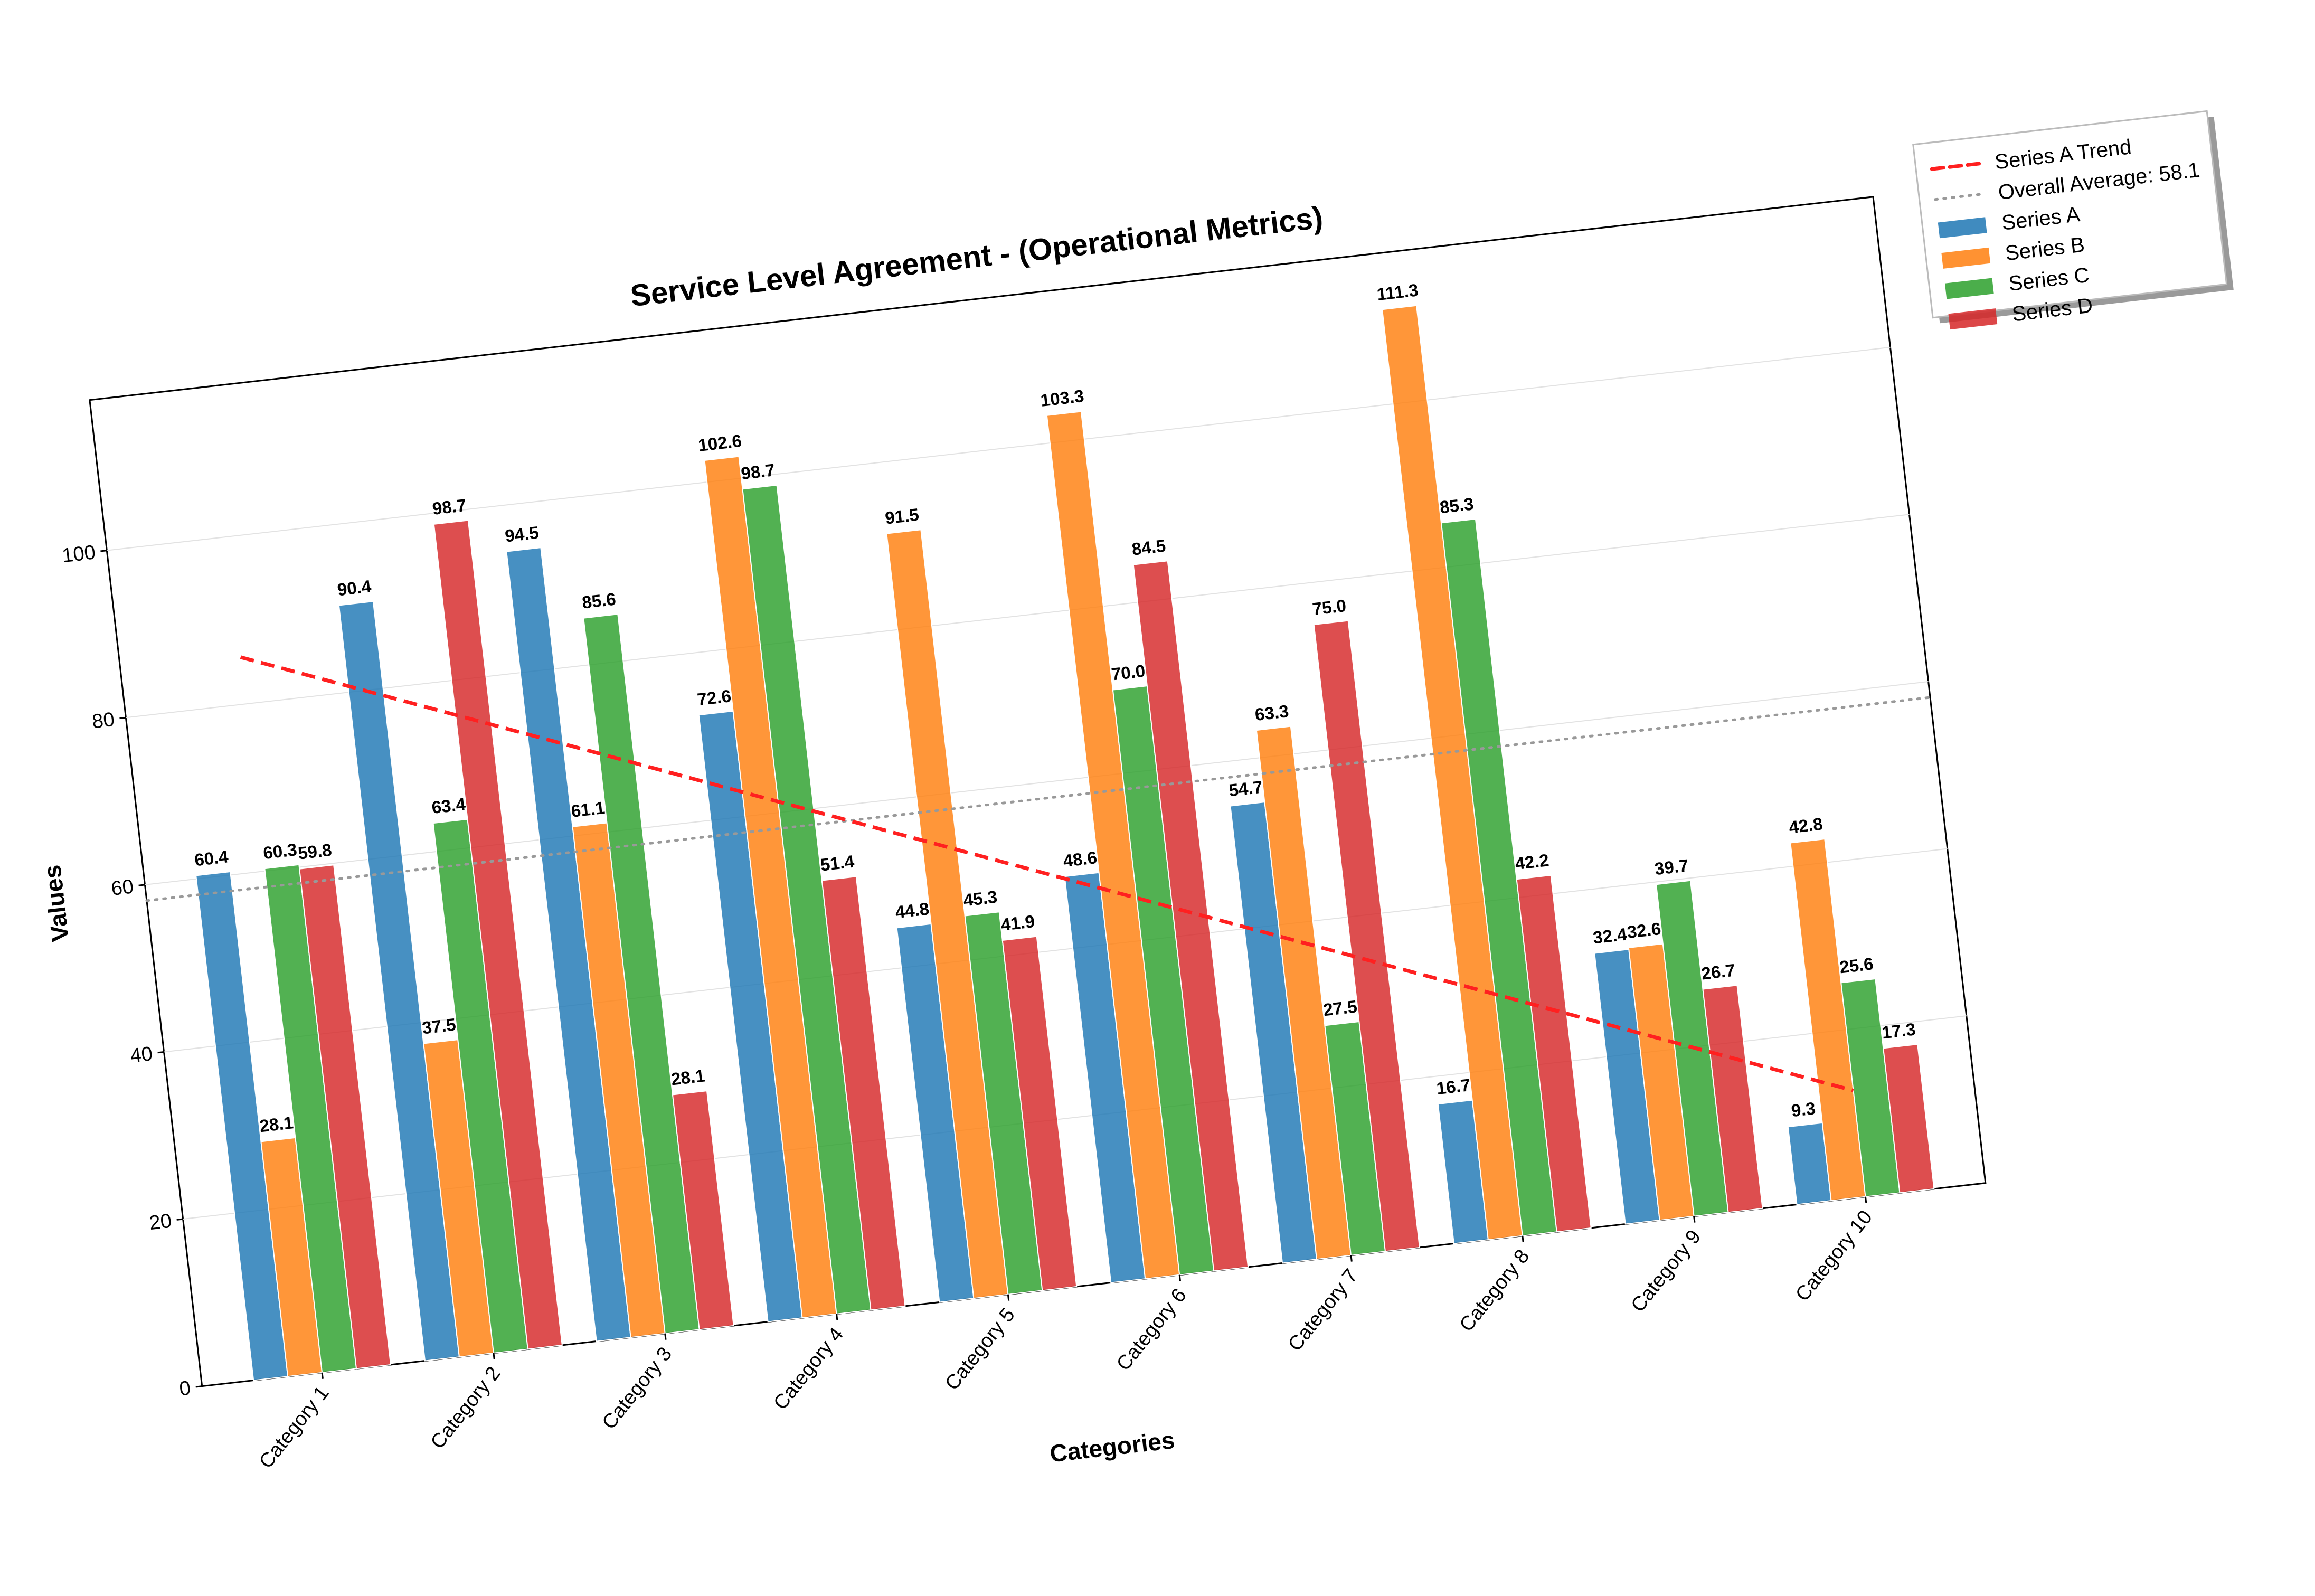 This screenshot has width=2315, height=1596. I want to click on data-label: 63.4, so click(449, 805).